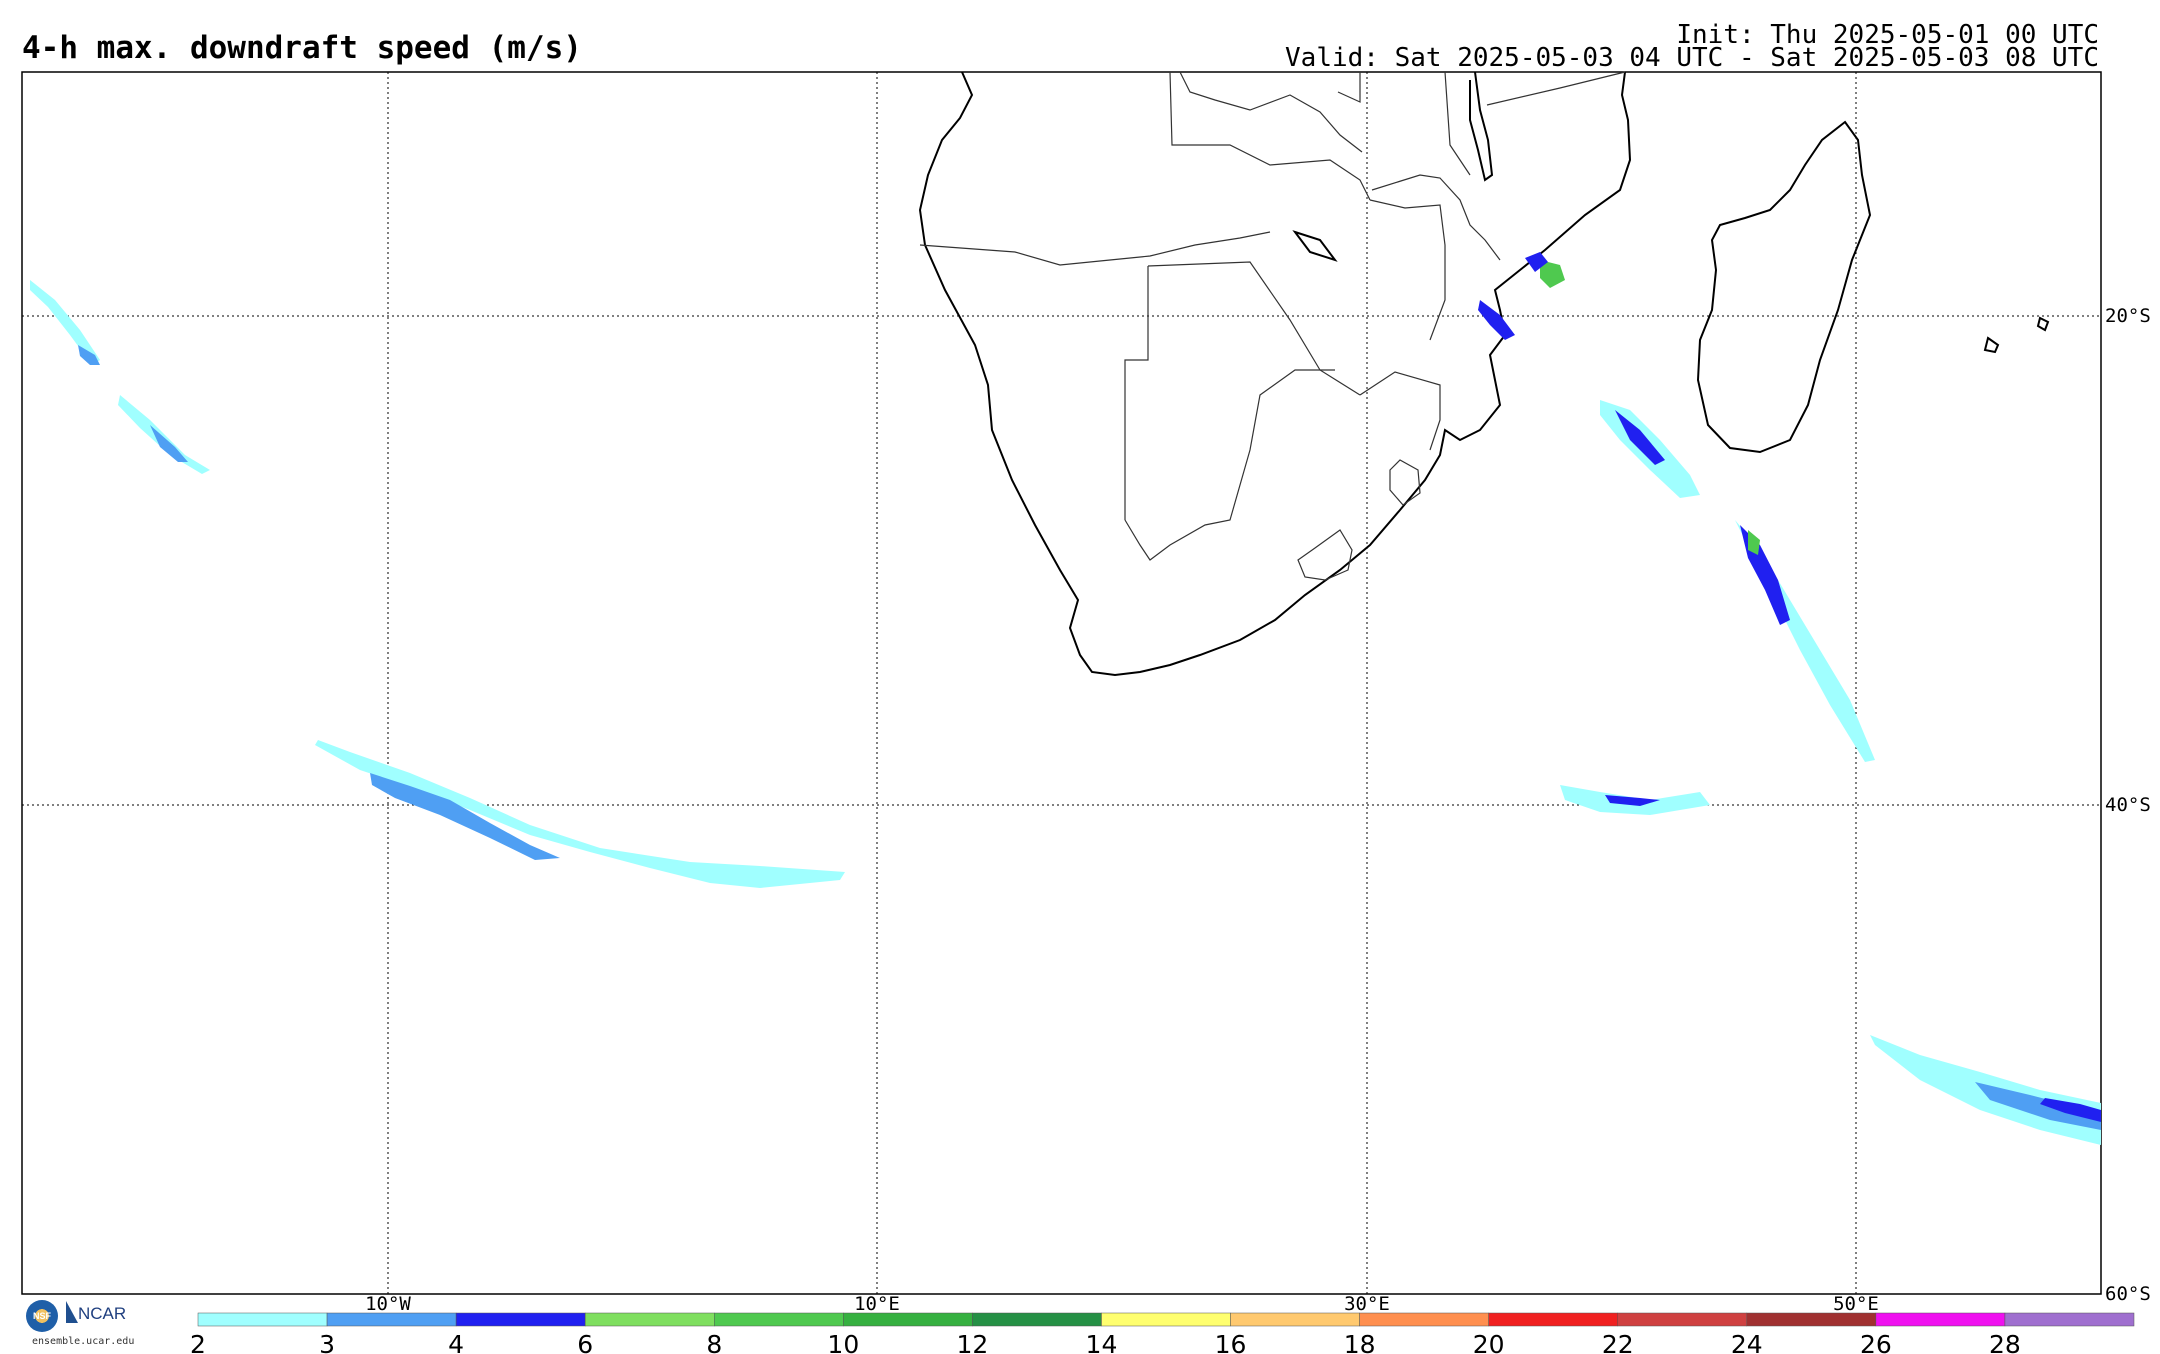  What do you see at coordinates (580, 814) in the screenshot?
I see `field-southwest-band` at bounding box center [580, 814].